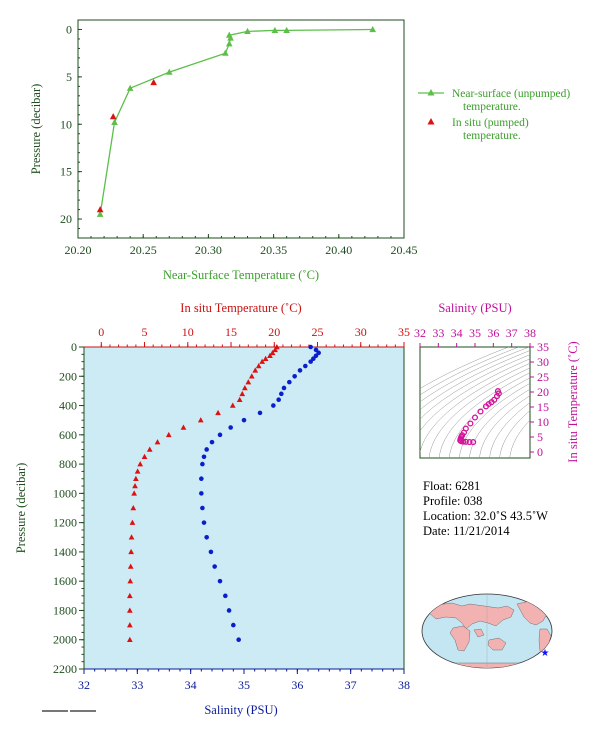 The width and height of the screenshot is (601, 732). What do you see at coordinates (530, 333) in the screenshot?
I see `ts-salinity-tick-label: 38` at bounding box center [530, 333].